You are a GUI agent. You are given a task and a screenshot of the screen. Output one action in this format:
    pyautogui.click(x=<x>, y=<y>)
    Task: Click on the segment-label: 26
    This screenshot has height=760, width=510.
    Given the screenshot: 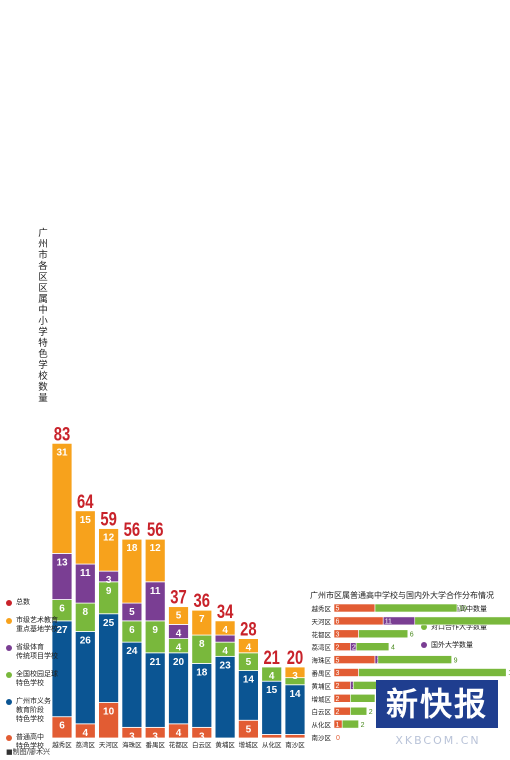 What is the action you would take?
    pyautogui.click(x=86, y=641)
    